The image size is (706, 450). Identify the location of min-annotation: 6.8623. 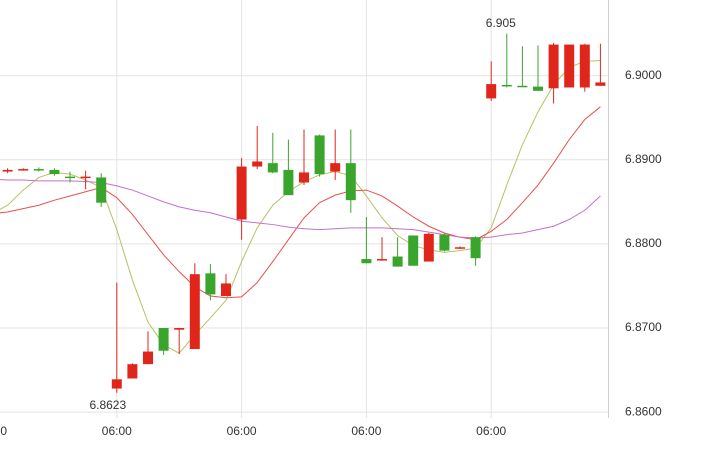
(107, 405).